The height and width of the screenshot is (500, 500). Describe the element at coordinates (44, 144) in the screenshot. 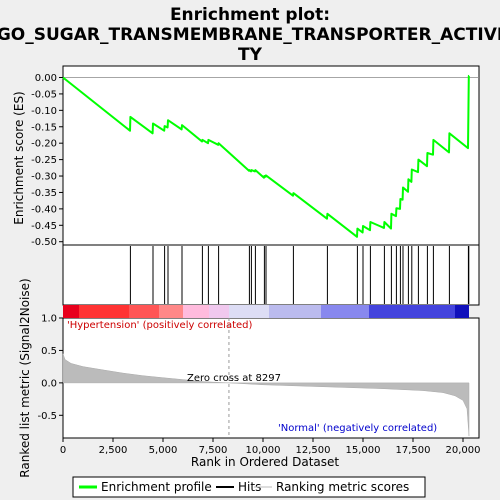

I see `es-y-tick-label: -0.20` at that location.